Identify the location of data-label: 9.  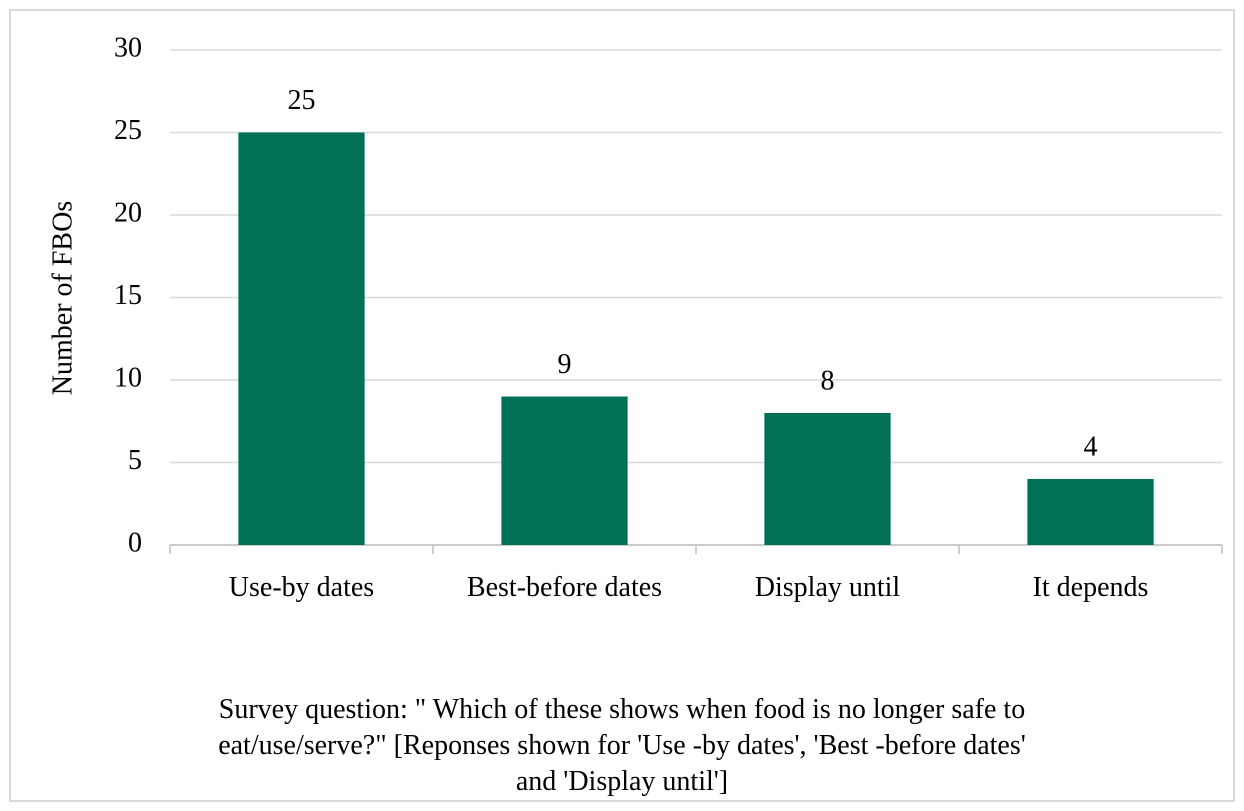
(565, 364).